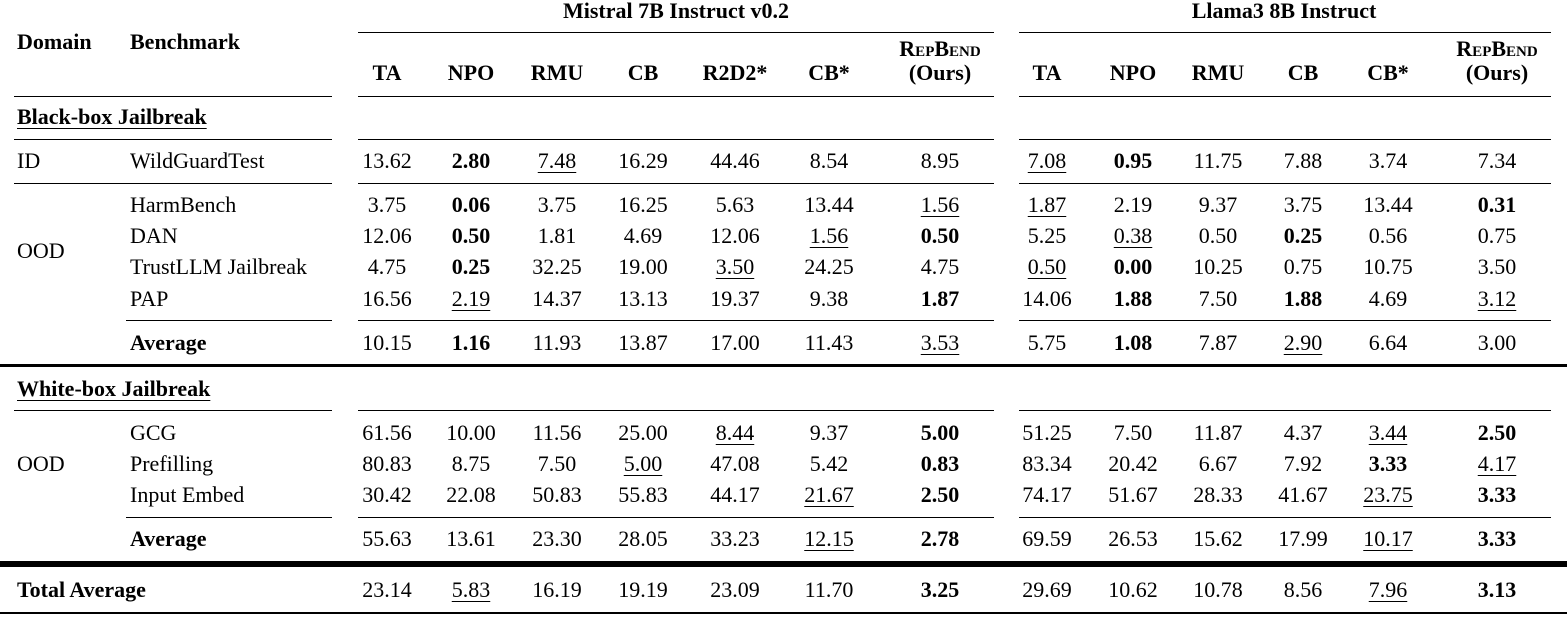 This screenshot has width=1567, height=619. What do you see at coordinates (1133, 266) in the screenshot?
I see `table-cell: 0.00` at bounding box center [1133, 266].